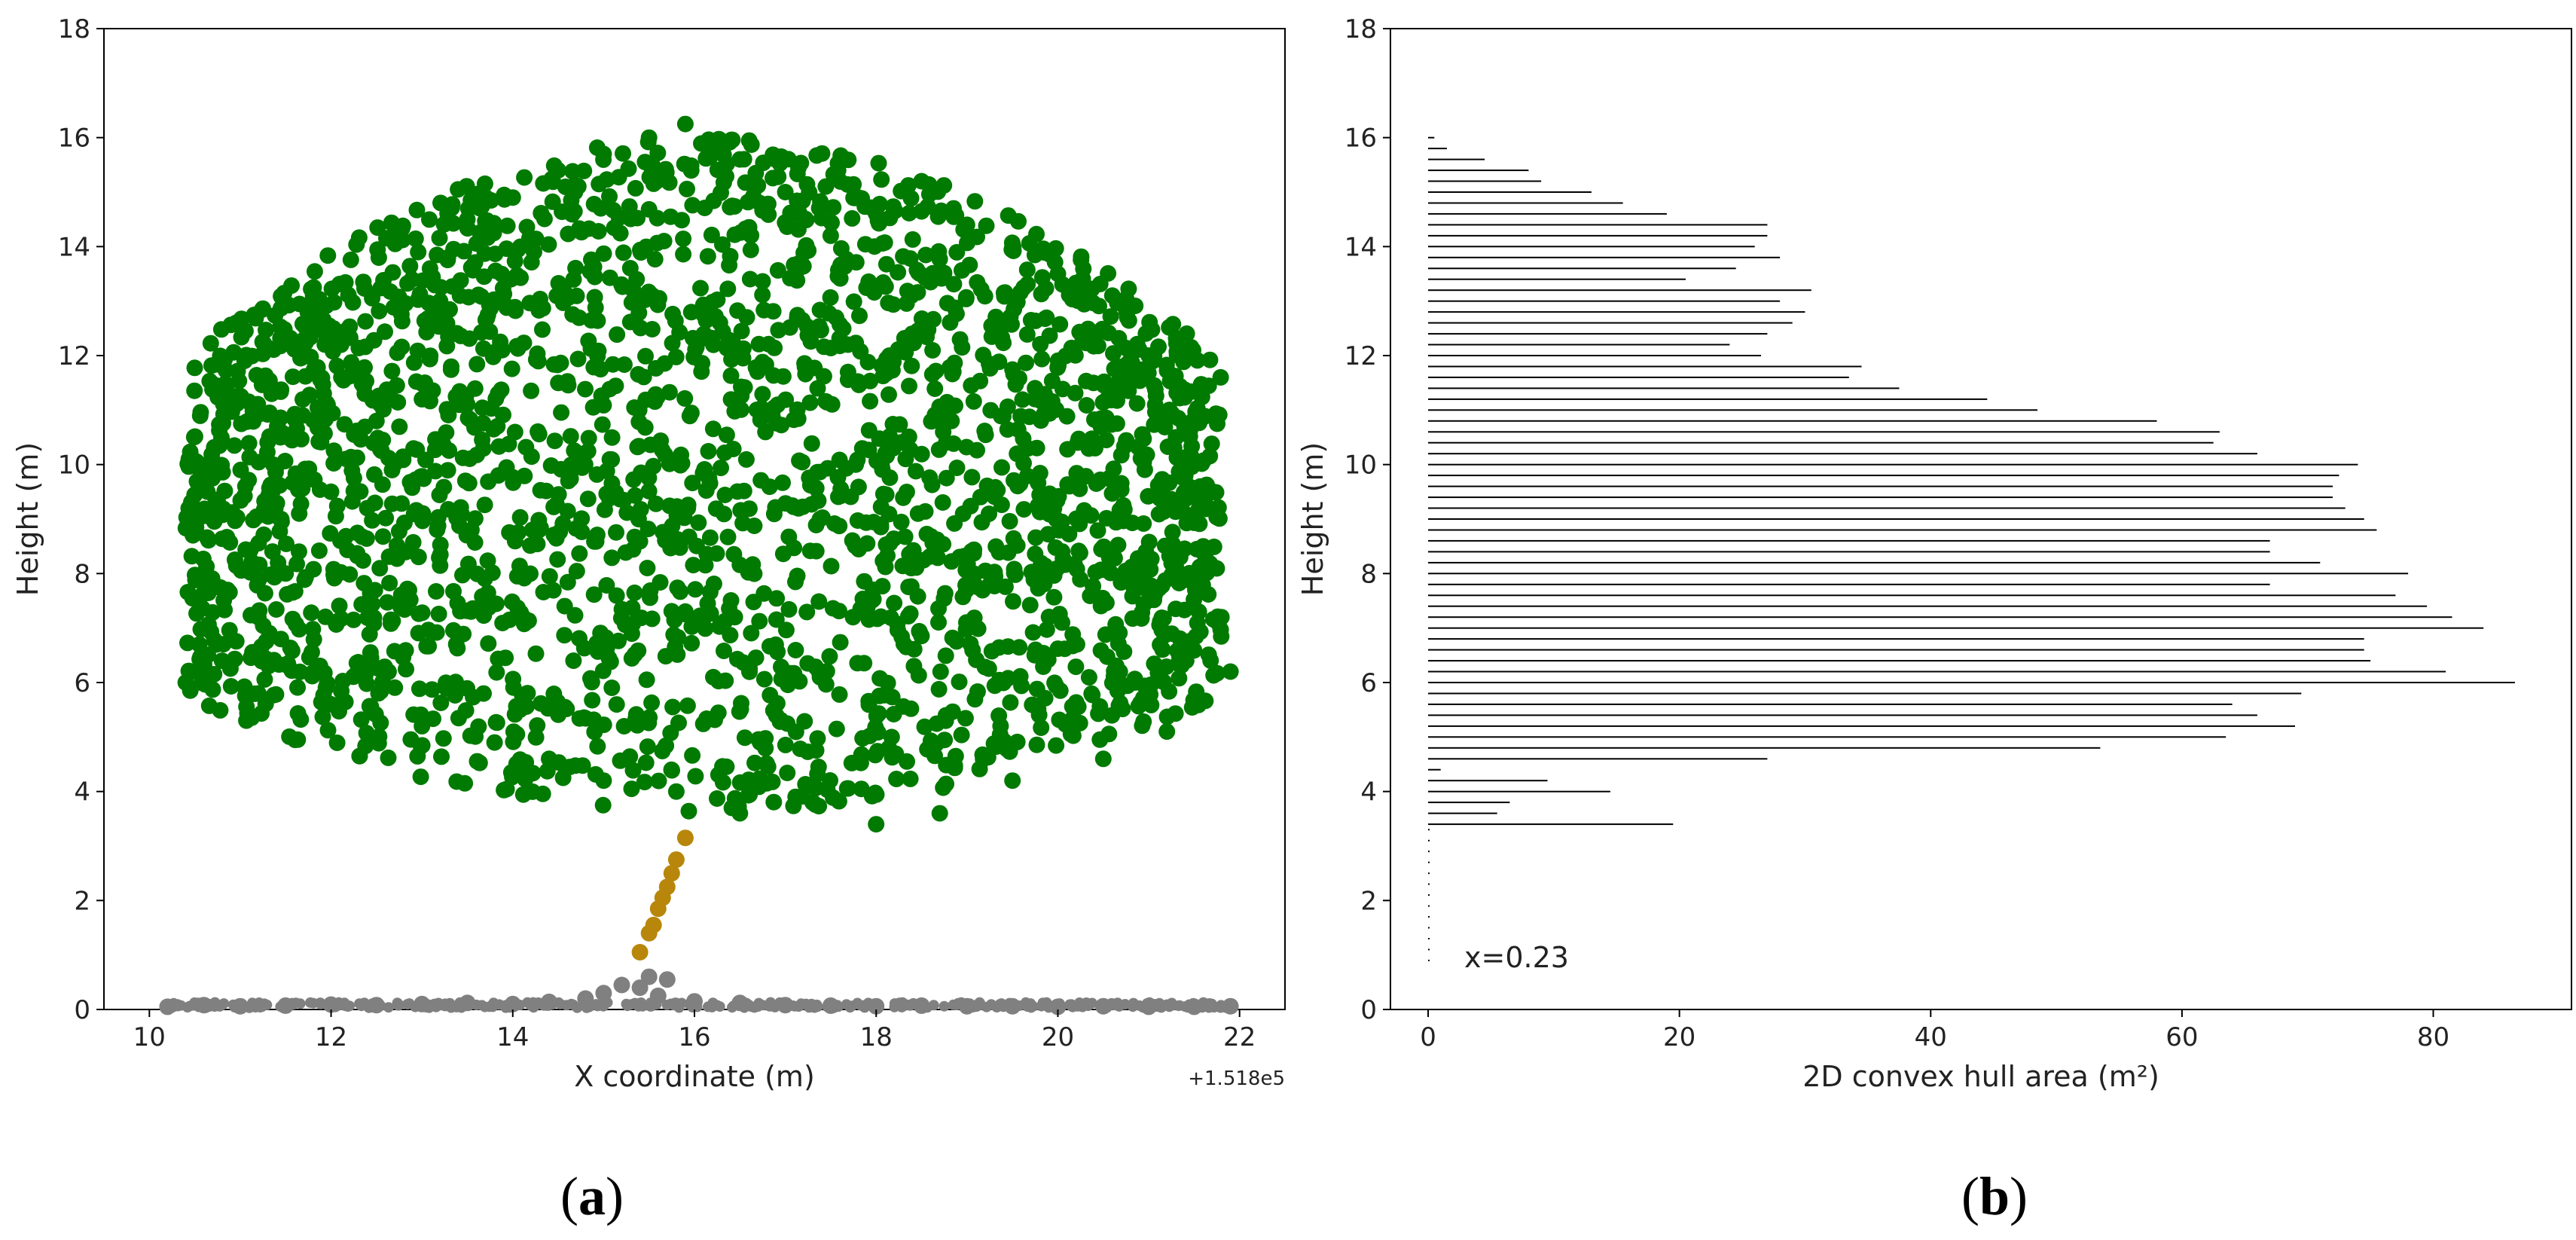  What do you see at coordinates (513, 1037) in the screenshot?
I see `x-tick-label: 14` at bounding box center [513, 1037].